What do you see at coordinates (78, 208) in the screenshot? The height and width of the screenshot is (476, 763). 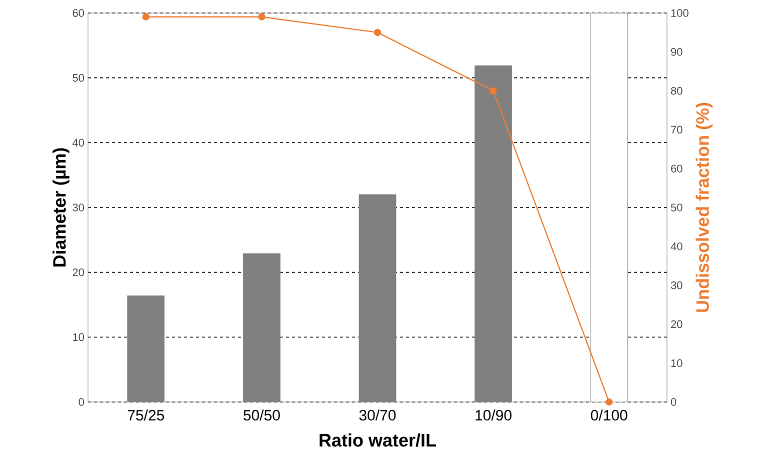 I see `y-tick-label: 30` at bounding box center [78, 208].